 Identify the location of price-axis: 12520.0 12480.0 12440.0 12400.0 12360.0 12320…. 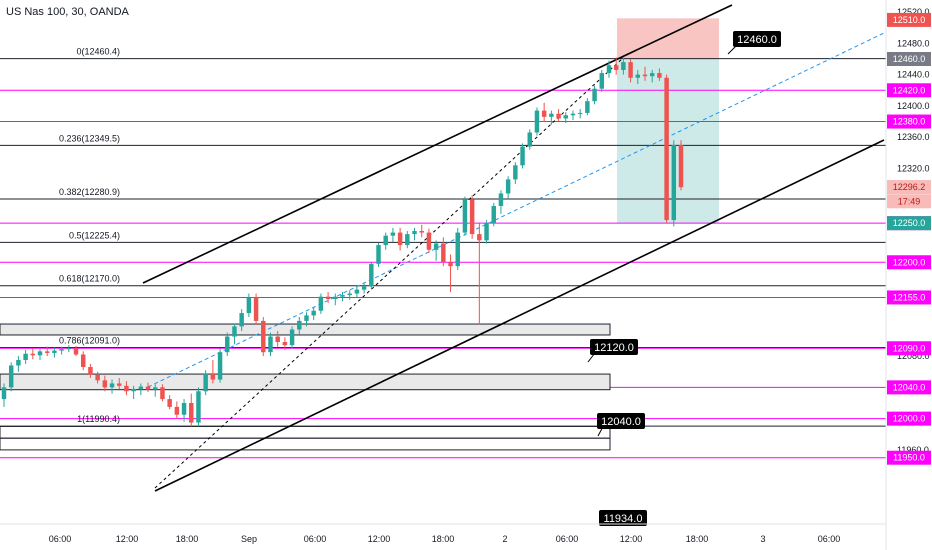
(908, 275).